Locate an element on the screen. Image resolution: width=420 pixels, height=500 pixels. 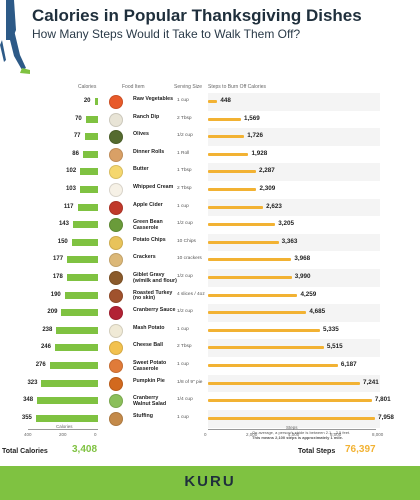
gravy-icon is located at coordinates (116, 278).